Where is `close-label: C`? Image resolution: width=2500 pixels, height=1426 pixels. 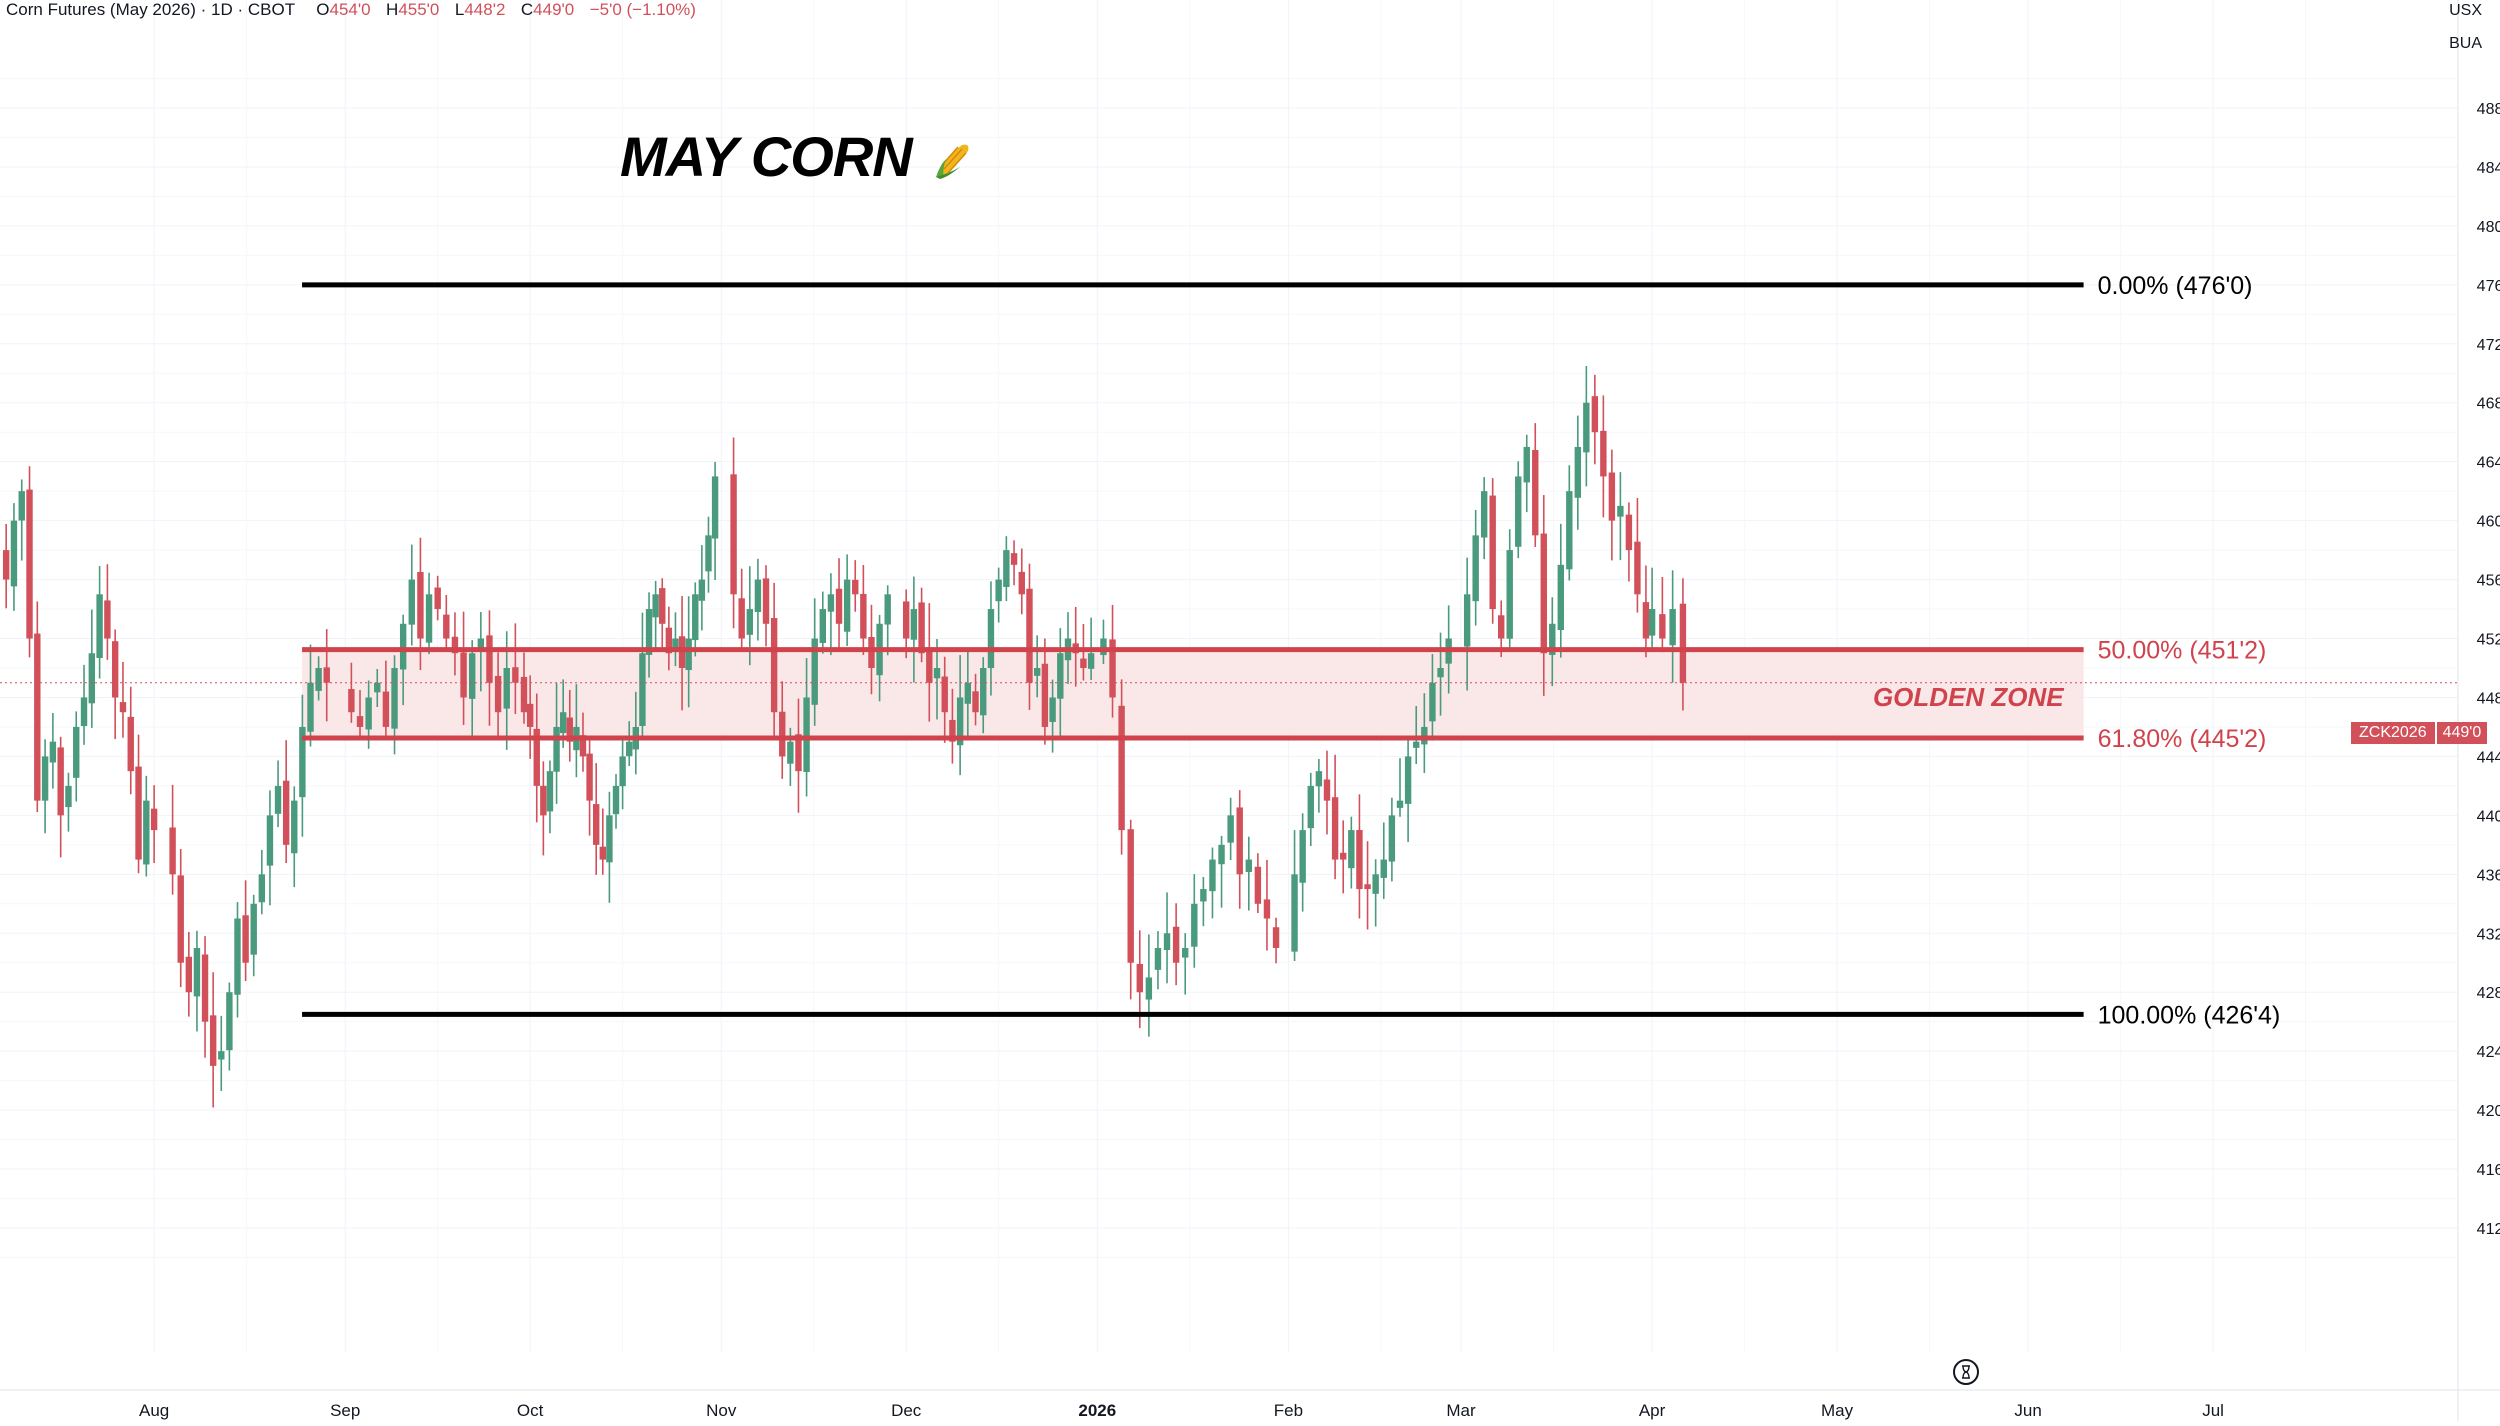
close-label: C is located at coordinates (527, 9).